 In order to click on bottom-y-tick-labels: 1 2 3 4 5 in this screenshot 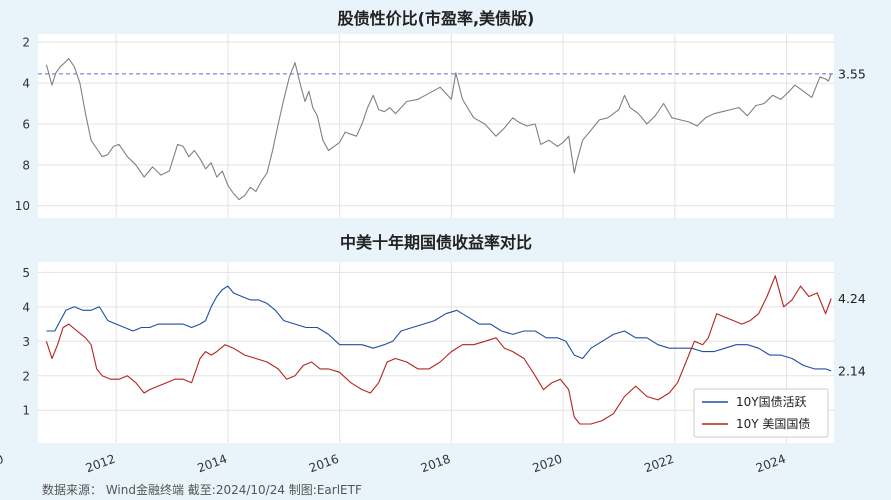, I will do `click(26, 342)`.